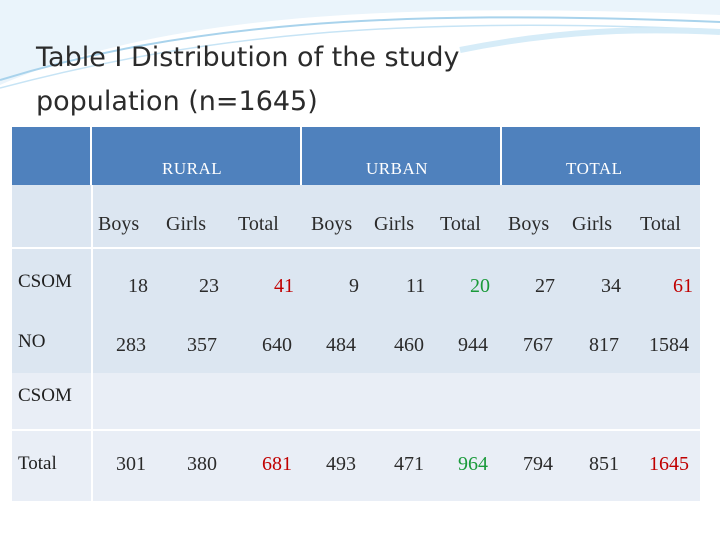 Image resolution: width=720 pixels, height=540 pixels. What do you see at coordinates (131, 464) in the screenshot?
I see `table-cell: 301` at bounding box center [131, 464].